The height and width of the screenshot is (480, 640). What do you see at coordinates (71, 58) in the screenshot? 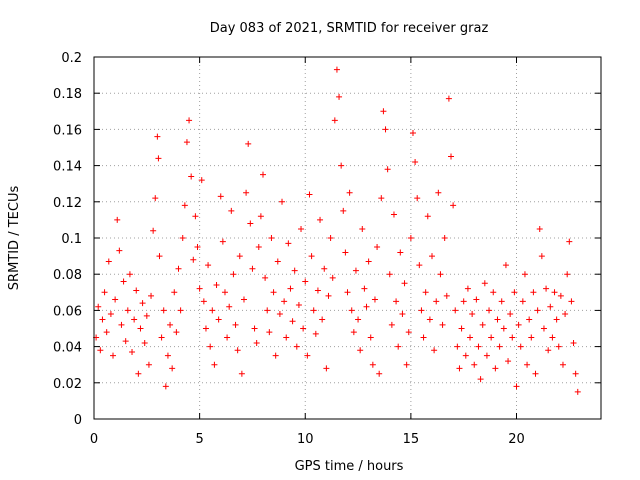
I see `y-tick-label: 0.2` at bounding box center [71, 58].